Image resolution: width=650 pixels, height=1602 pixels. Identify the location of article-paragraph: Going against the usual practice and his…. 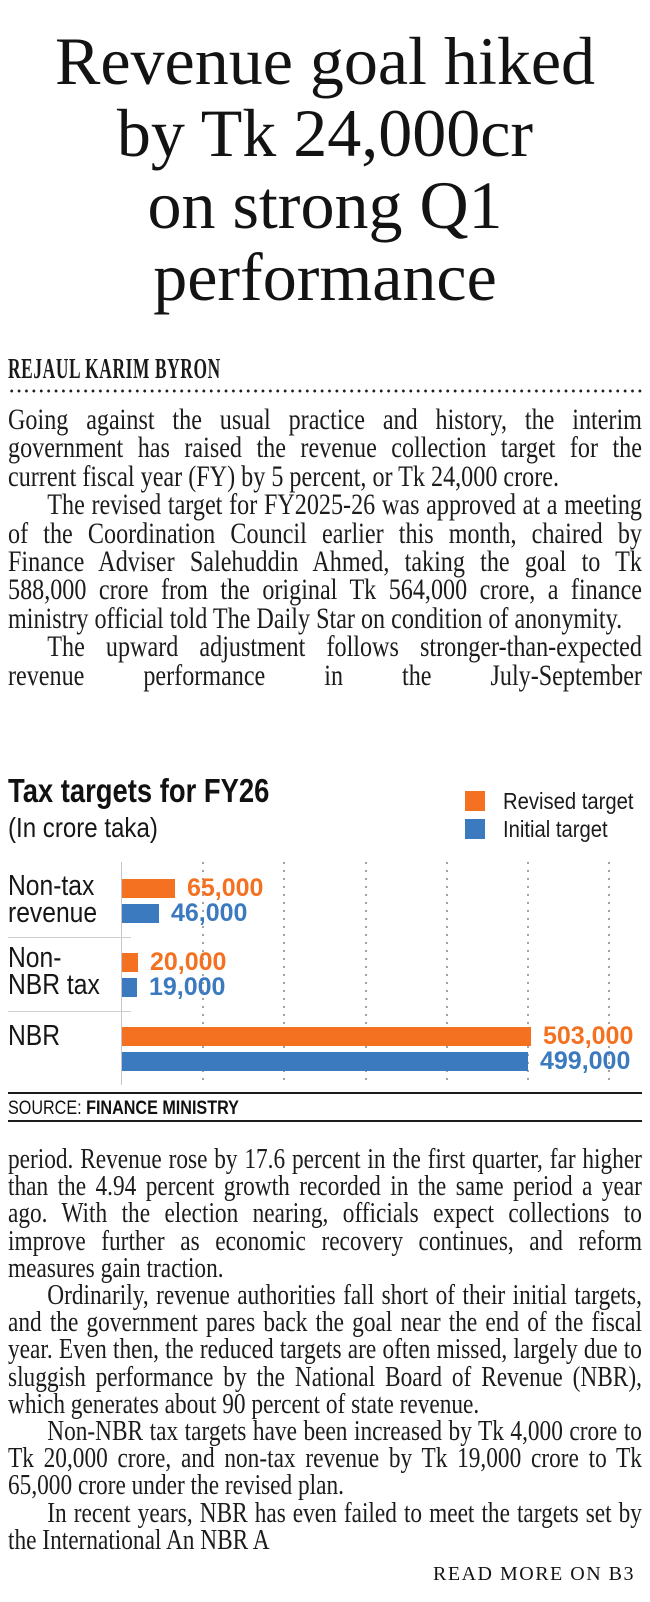
(325, 448).